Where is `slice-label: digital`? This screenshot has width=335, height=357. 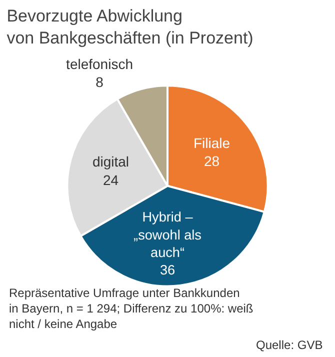
slice-label: digital is located at coordinates (111, 162).